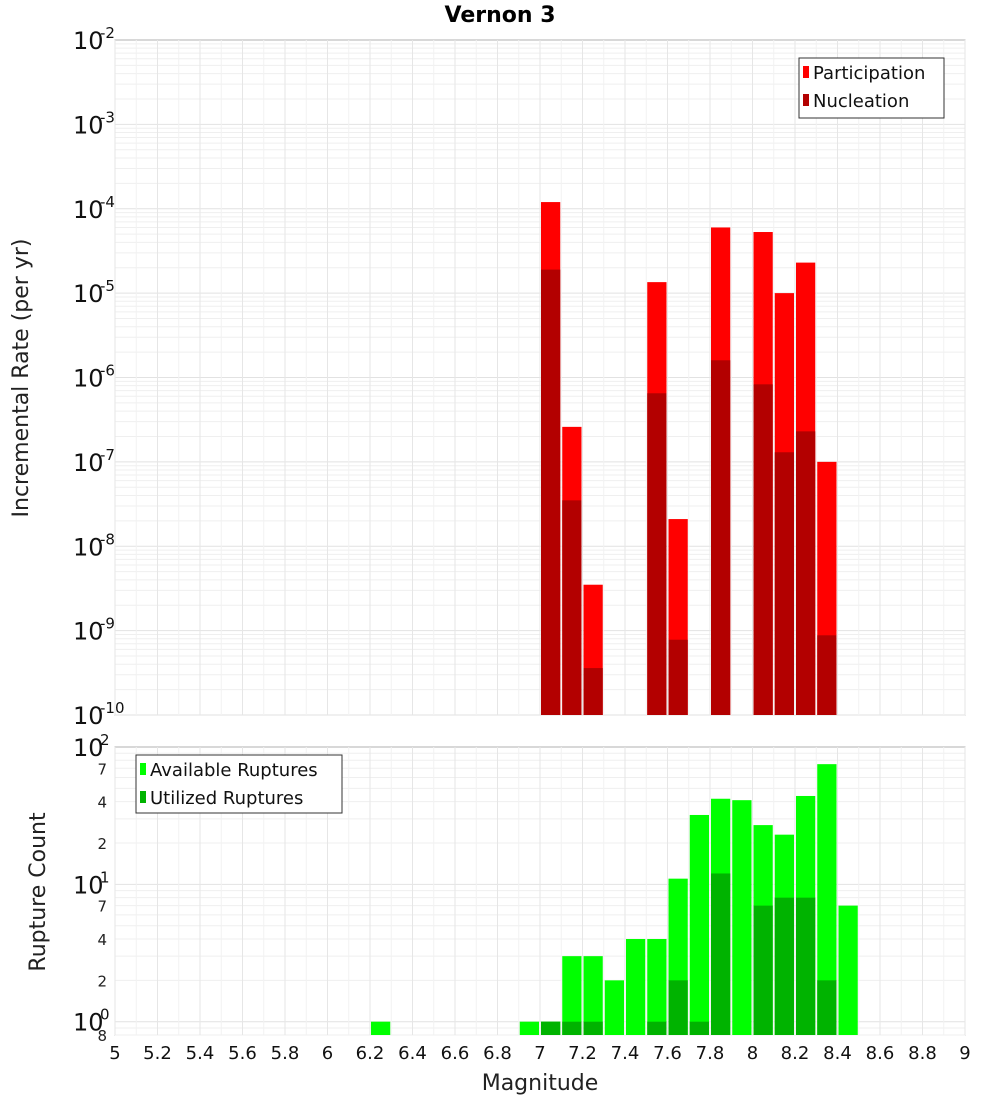  I want to click on bottom-bars, so click(614, 899).